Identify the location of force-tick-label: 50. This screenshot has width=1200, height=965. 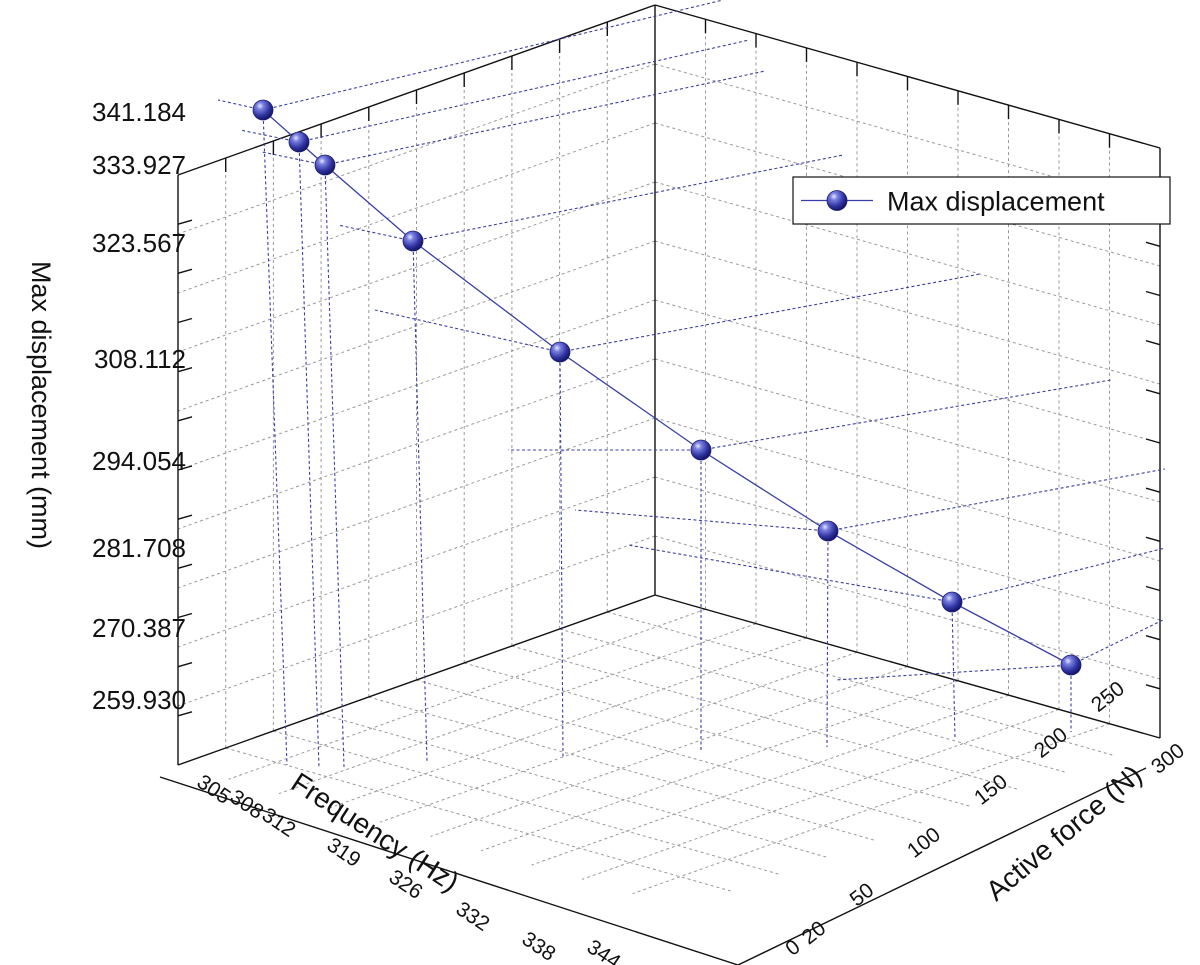
(862, 895).